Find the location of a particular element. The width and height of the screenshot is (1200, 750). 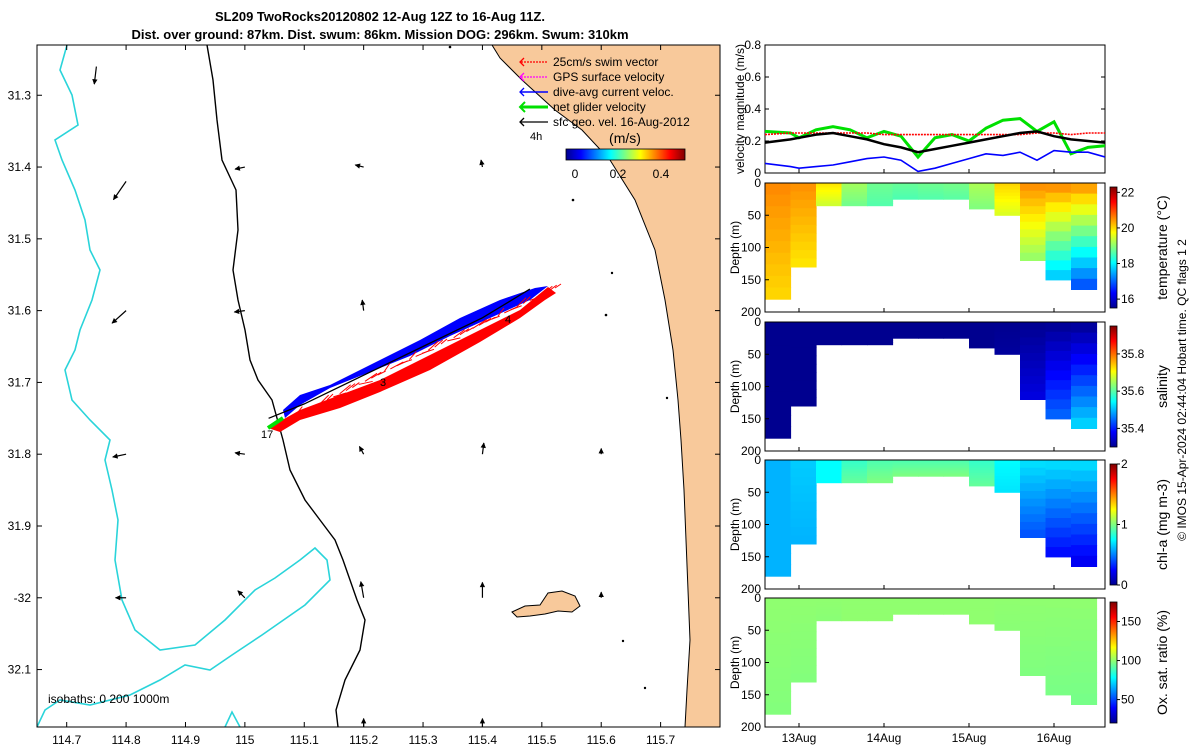

net-velocity-start is located at coordinates (275, 423).